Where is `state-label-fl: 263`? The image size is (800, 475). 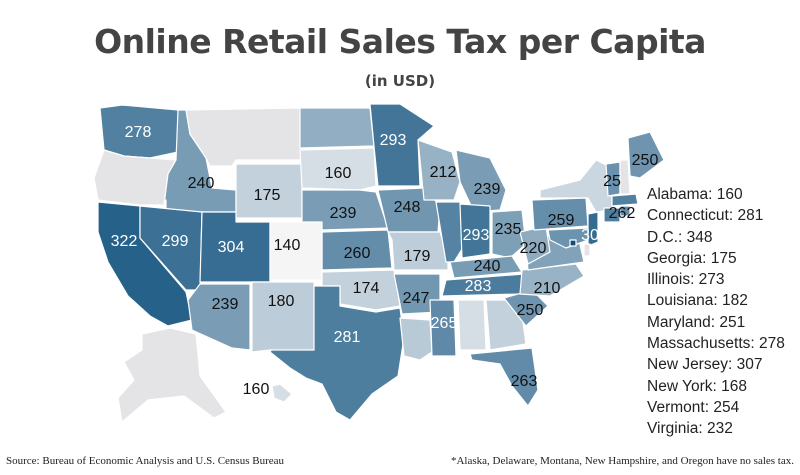 state-label-fl: 263 is located at coordinates (524, 381).